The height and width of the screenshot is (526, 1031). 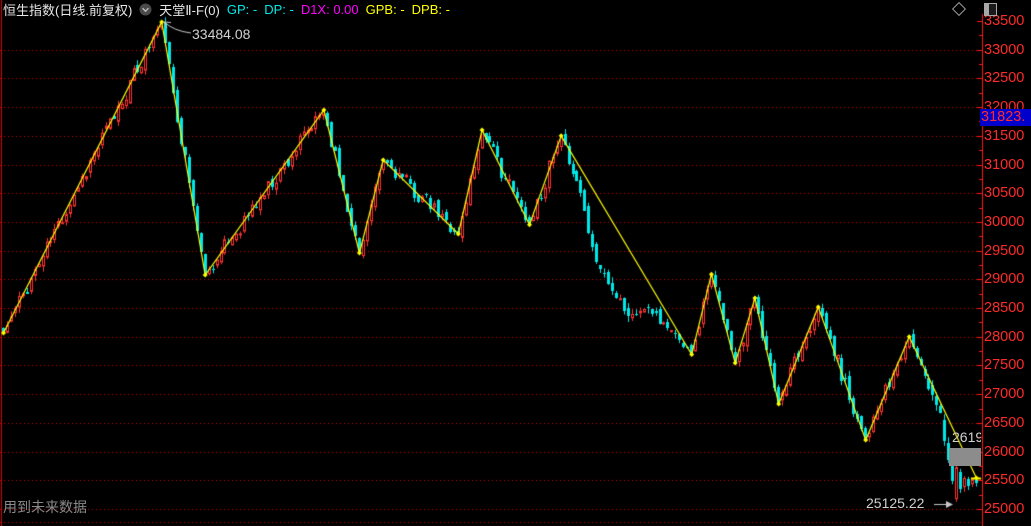 What do you see at coordinates (1004, 49) in the screenshot?
I see `y-axis-label: 33000` at bounding box center [1004, 49].